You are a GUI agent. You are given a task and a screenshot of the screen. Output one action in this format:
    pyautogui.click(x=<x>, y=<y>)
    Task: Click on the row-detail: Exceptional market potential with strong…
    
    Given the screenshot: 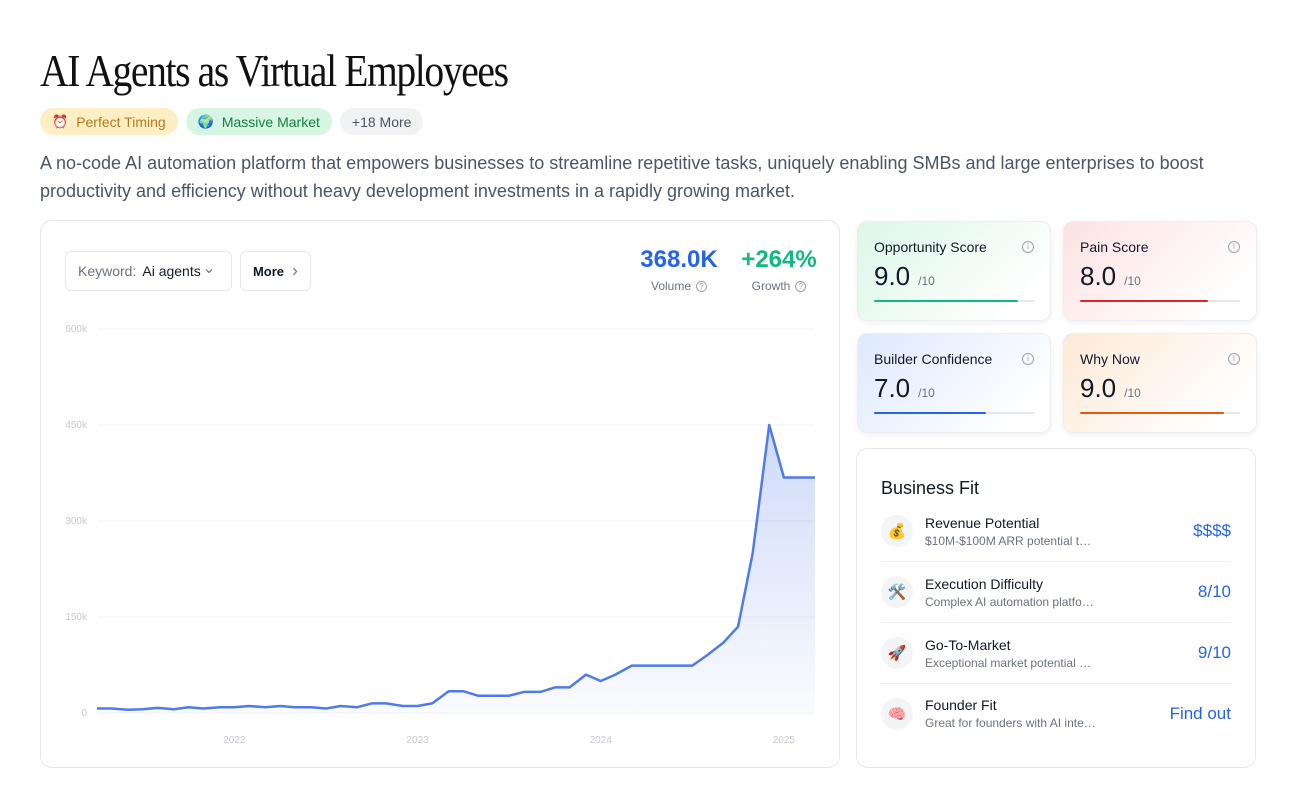 What is the action you would take?
    pyautogui.click(x=1011, y=662)
    